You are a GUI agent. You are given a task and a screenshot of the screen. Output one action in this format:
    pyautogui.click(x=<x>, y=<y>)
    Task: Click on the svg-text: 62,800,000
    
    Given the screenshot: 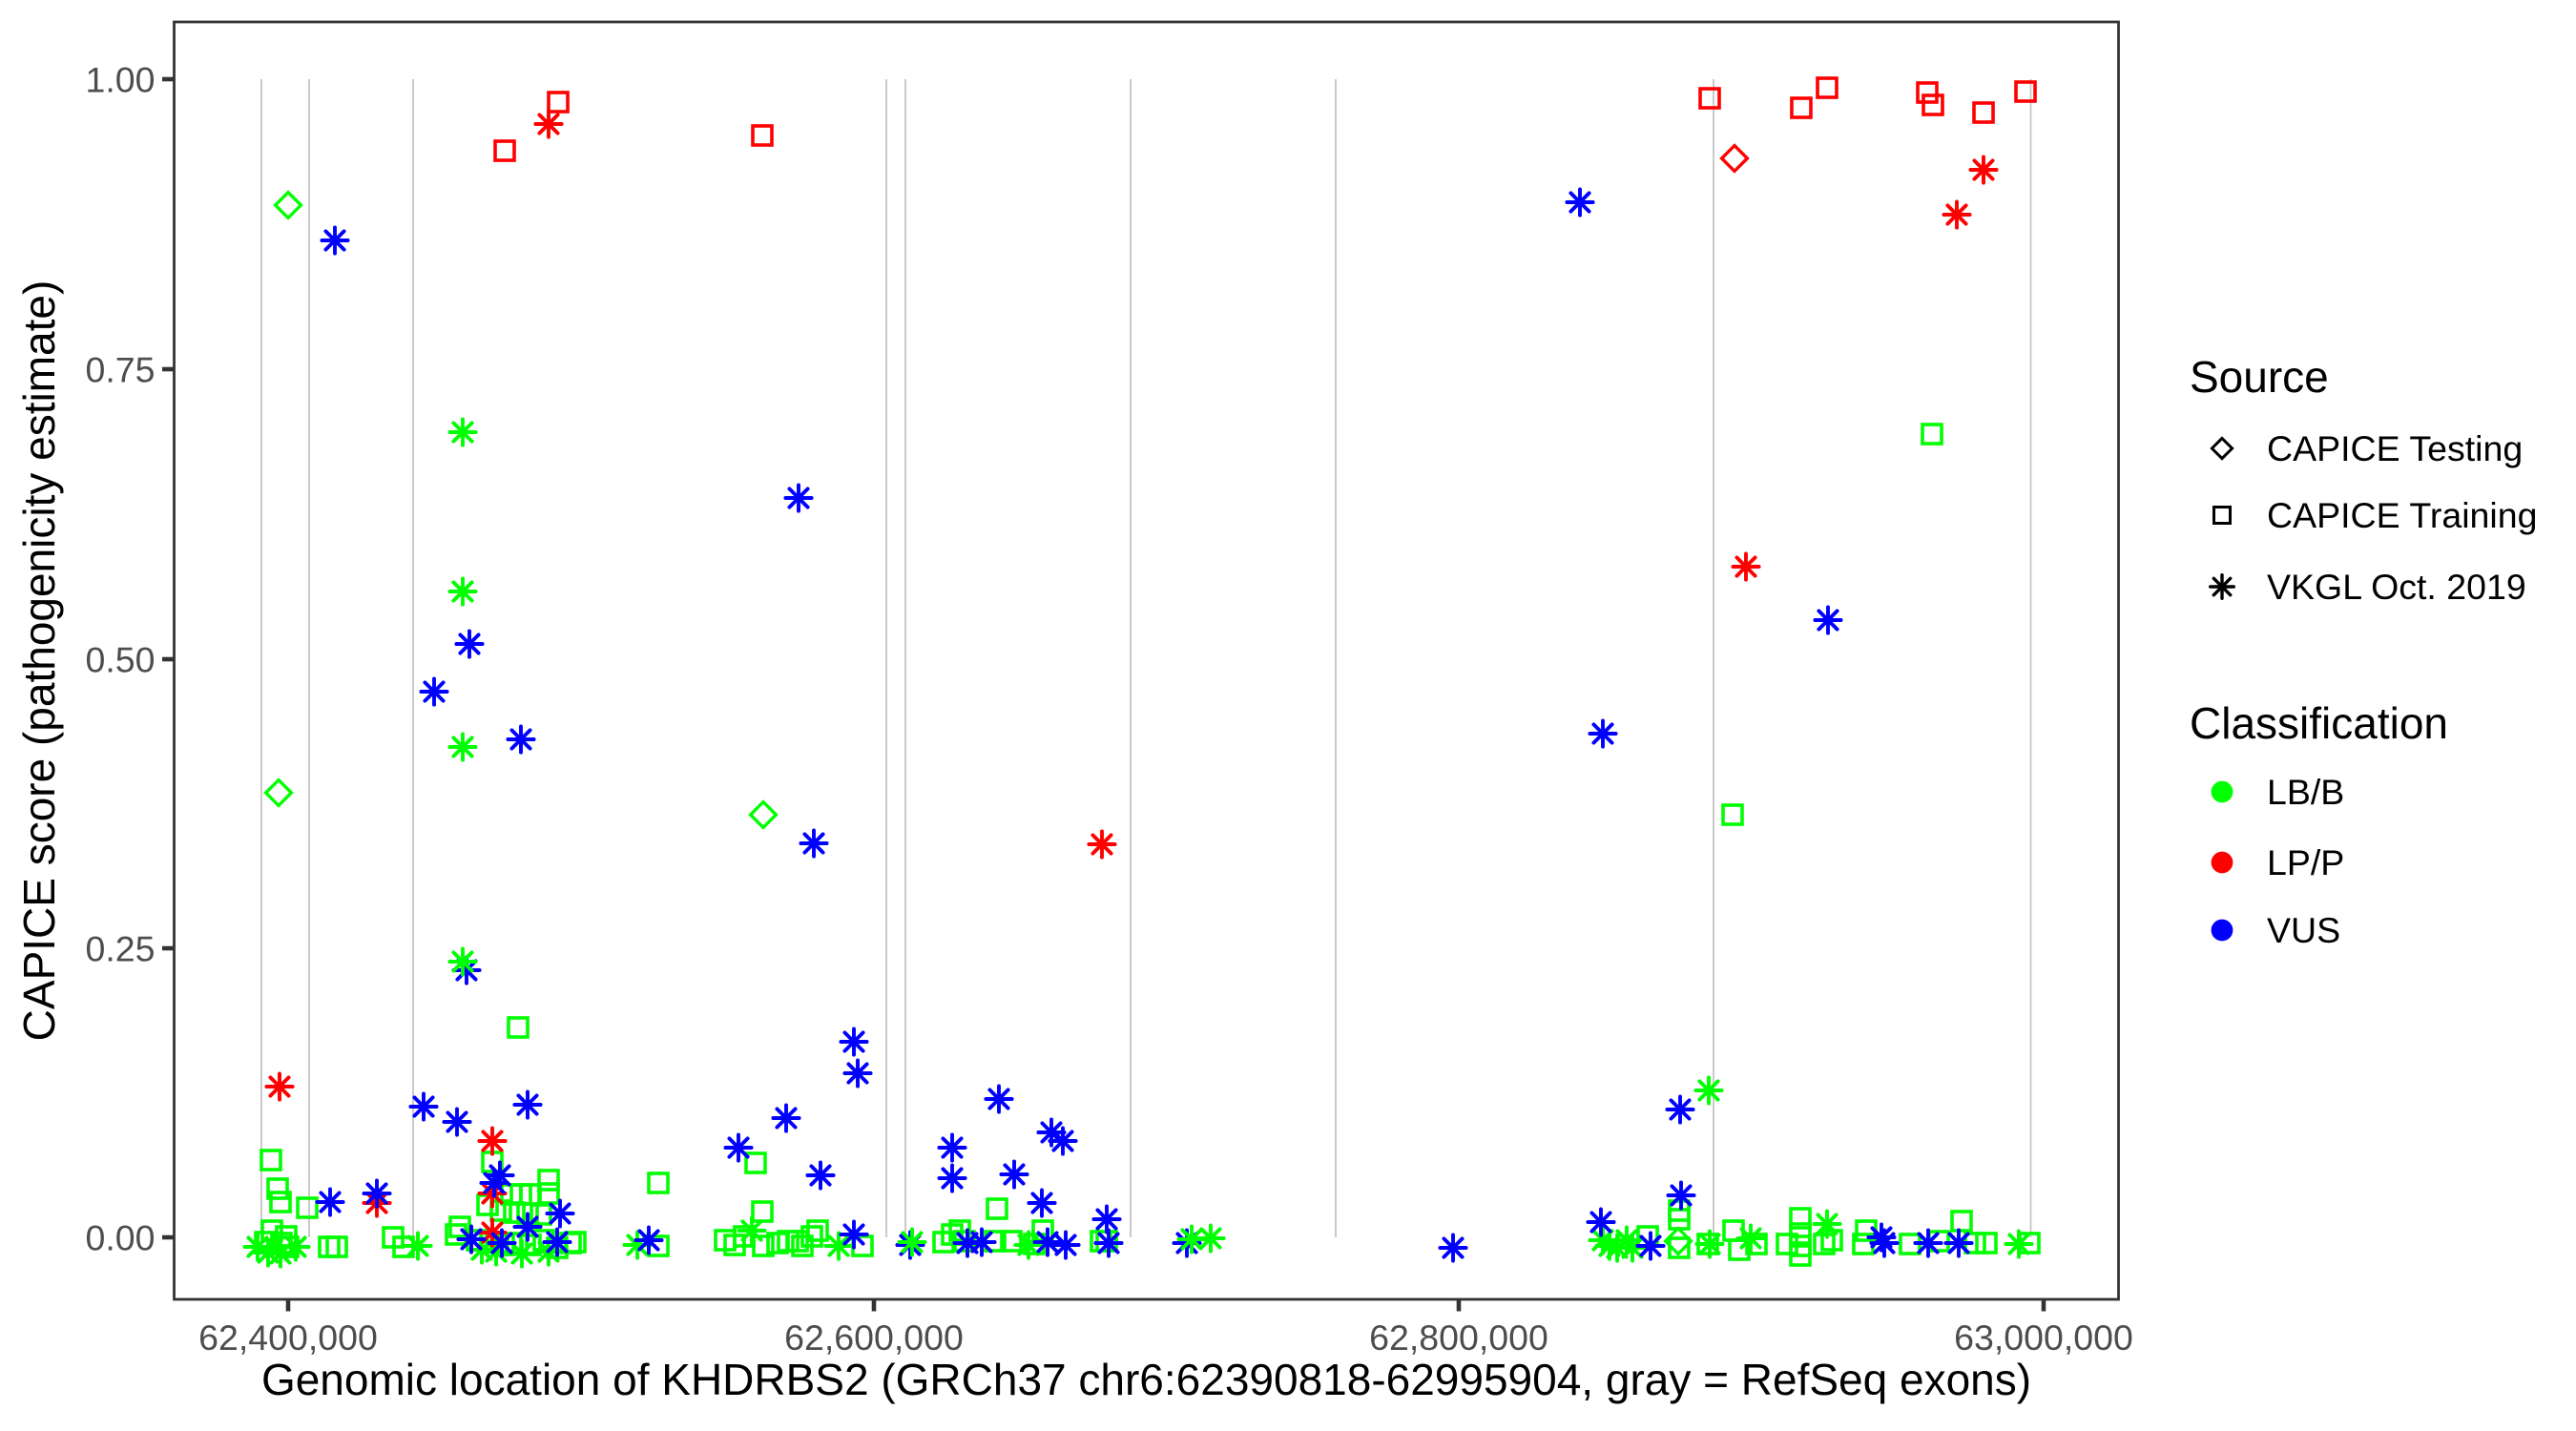 What is the action you would take?
    pyautogui.click(x=1458, y=1337)
    